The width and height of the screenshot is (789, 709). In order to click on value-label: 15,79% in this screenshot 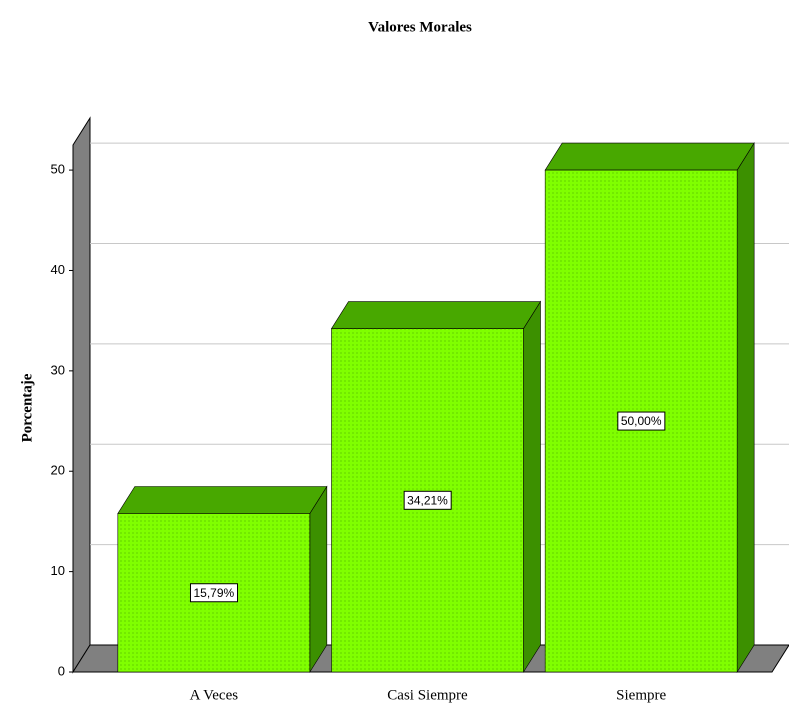, I will do `click(213, 593)`.